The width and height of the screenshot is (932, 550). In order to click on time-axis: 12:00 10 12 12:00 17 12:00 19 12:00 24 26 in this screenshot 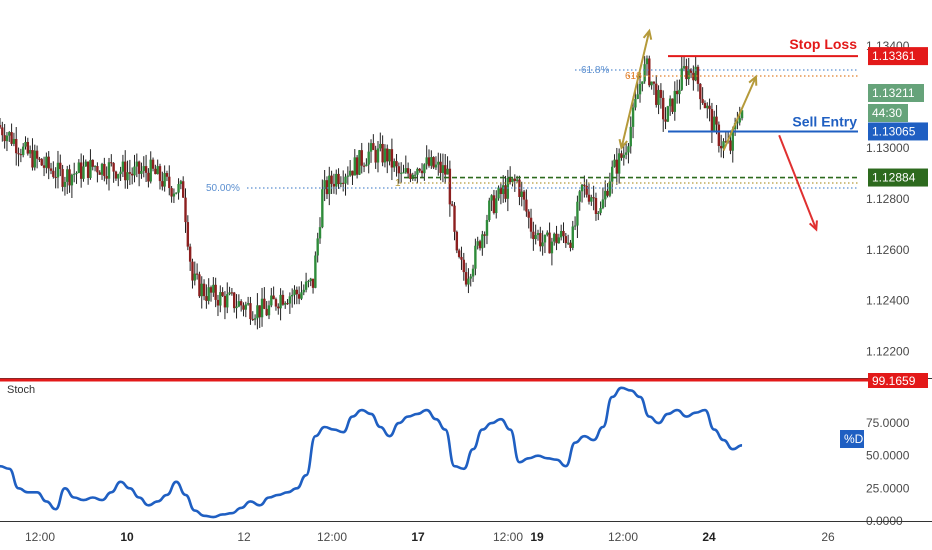, I will do `click(430, 537)`.